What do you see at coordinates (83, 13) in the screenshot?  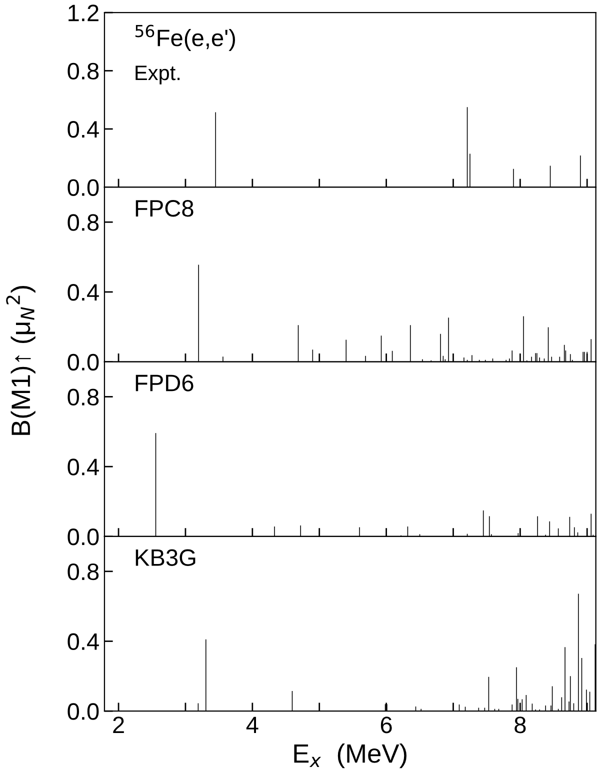 I see `y-tick-label: 1.2` at bounding box center [83, 13].